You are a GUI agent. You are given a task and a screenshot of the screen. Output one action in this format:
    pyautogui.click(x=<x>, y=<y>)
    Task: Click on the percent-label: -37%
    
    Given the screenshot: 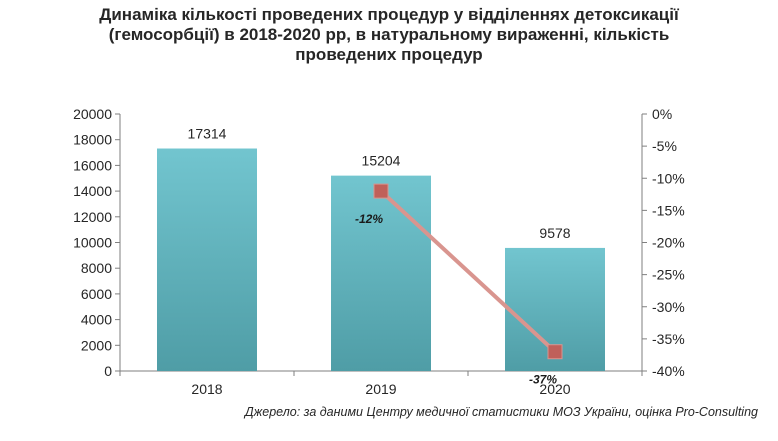 What is the action you would take?
    pyautogui.click(x=543, y=380)
    